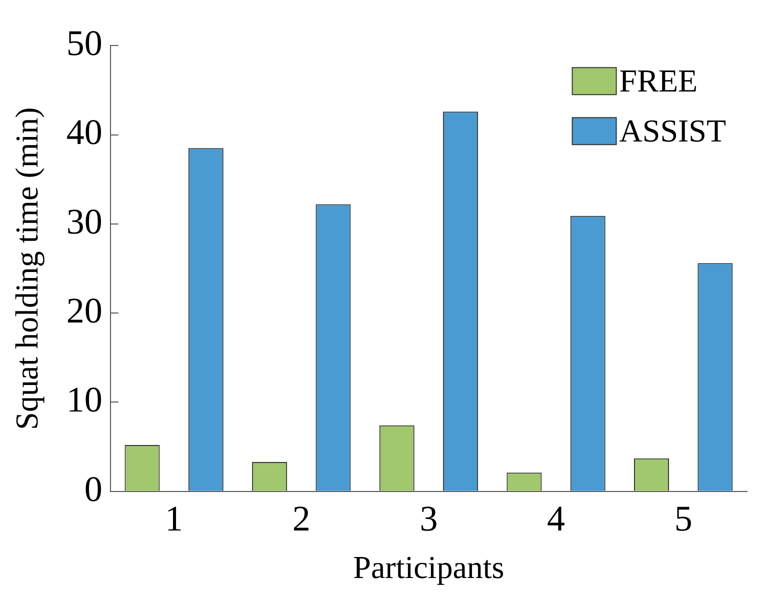  What do you see at coordinates (84, 400) in the screenshot?
I see `y-tick-label: 10` at bounding box center [84, 400].